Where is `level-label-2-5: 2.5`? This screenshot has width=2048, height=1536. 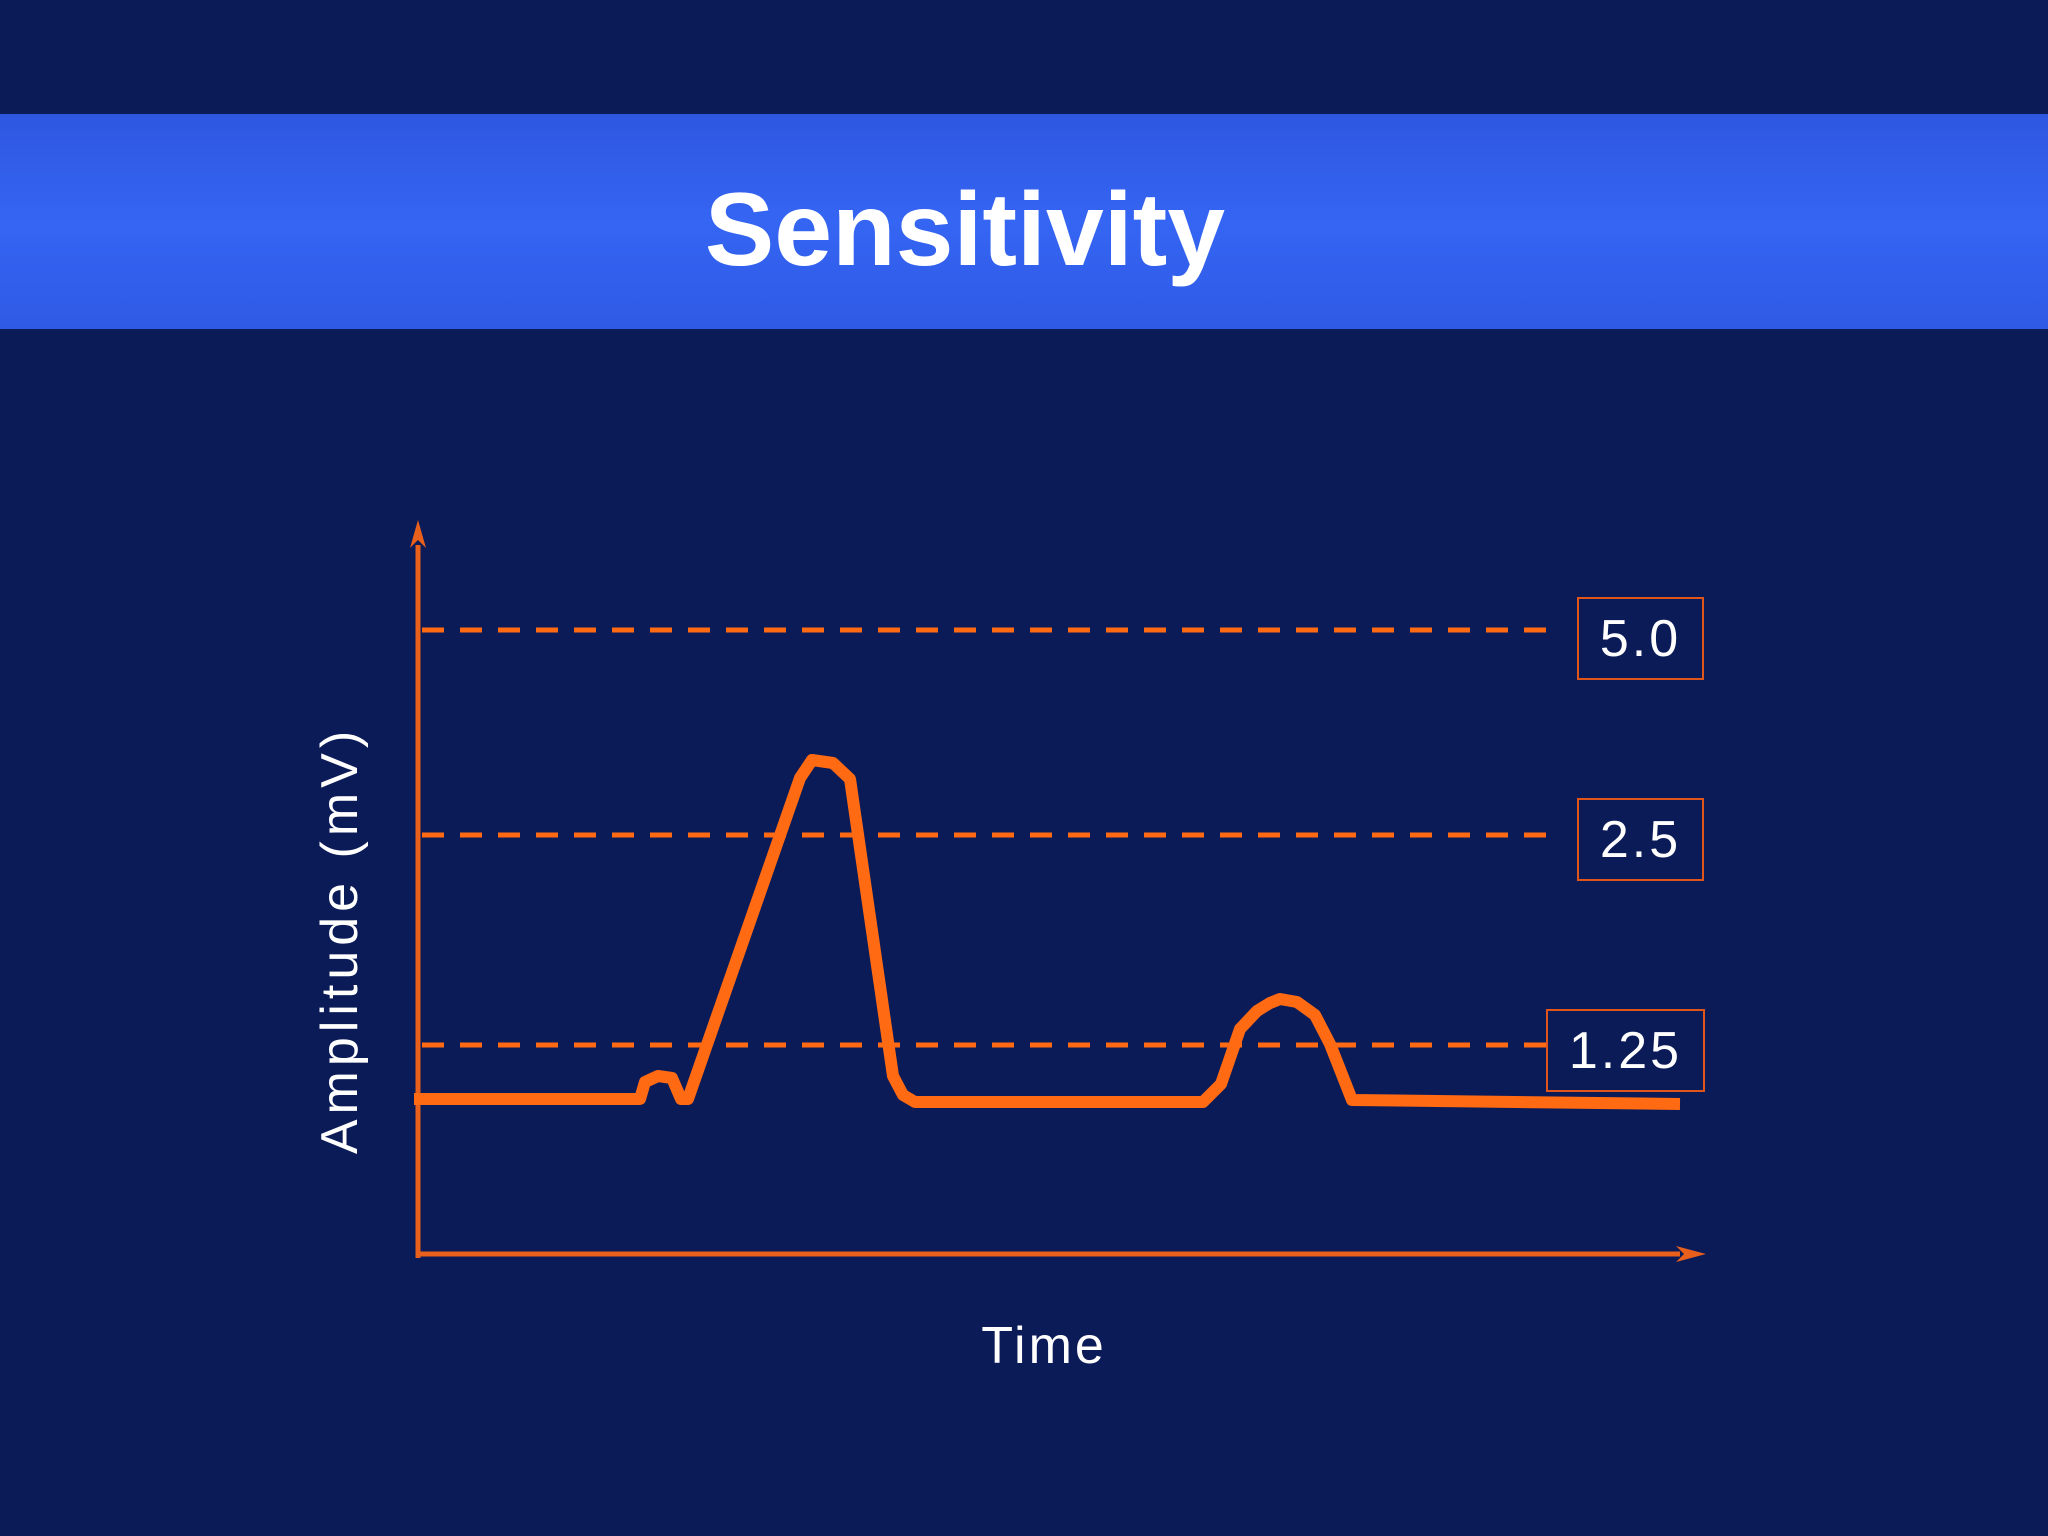
level-label-2-5: 2.5 is located at coordinates (1640, 839).